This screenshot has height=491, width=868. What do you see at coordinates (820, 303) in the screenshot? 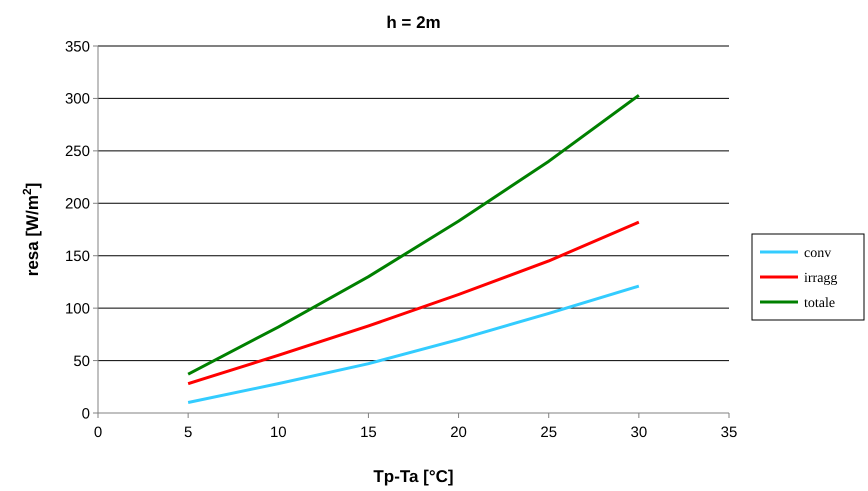
I see `legend-label: totale` at bounding box center [820, 303].